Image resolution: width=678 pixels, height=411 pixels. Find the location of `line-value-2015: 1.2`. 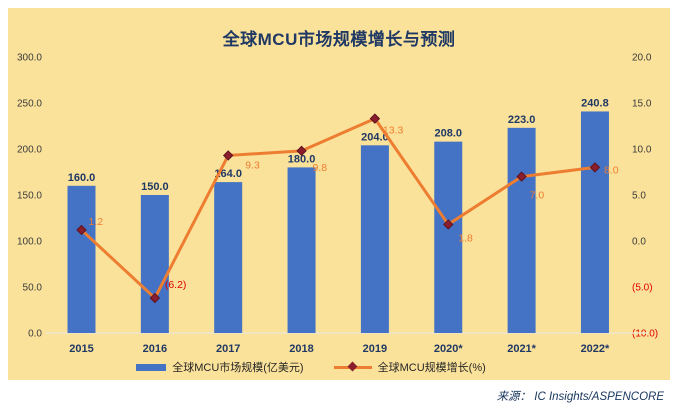

line-value-2015: 1.2 is located at coordinates (96, 222).